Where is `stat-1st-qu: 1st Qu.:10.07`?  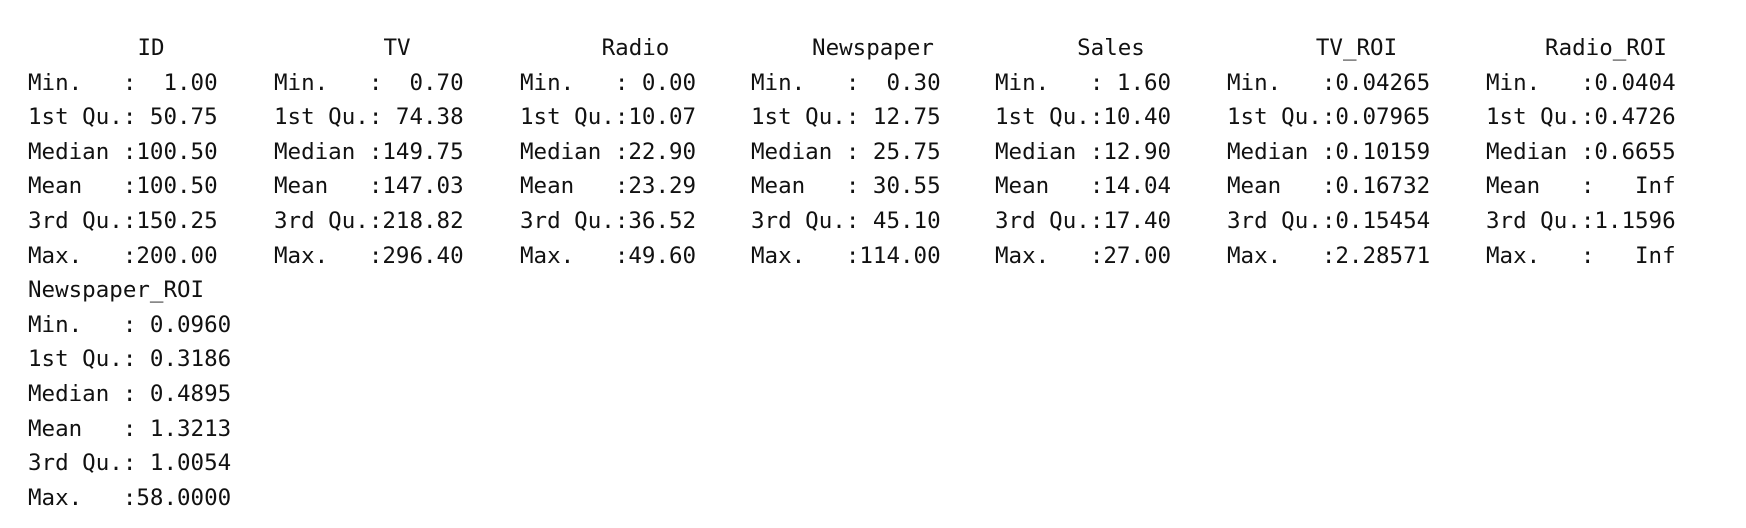
stat-1st-qu: 1st Qu.:10.07 is located at coordinates (608, 117).